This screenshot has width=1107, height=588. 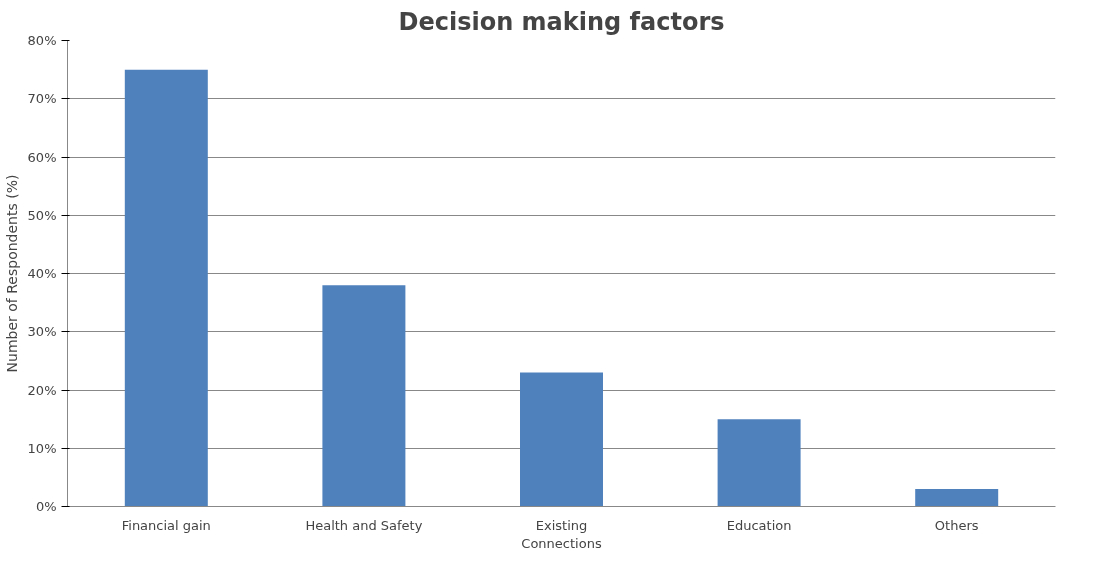 What do you see at coordinates (11, 273) in the screenshot?
I see `y-axis-title: Number of Respondents (%)` at bounding box center [11, 273].